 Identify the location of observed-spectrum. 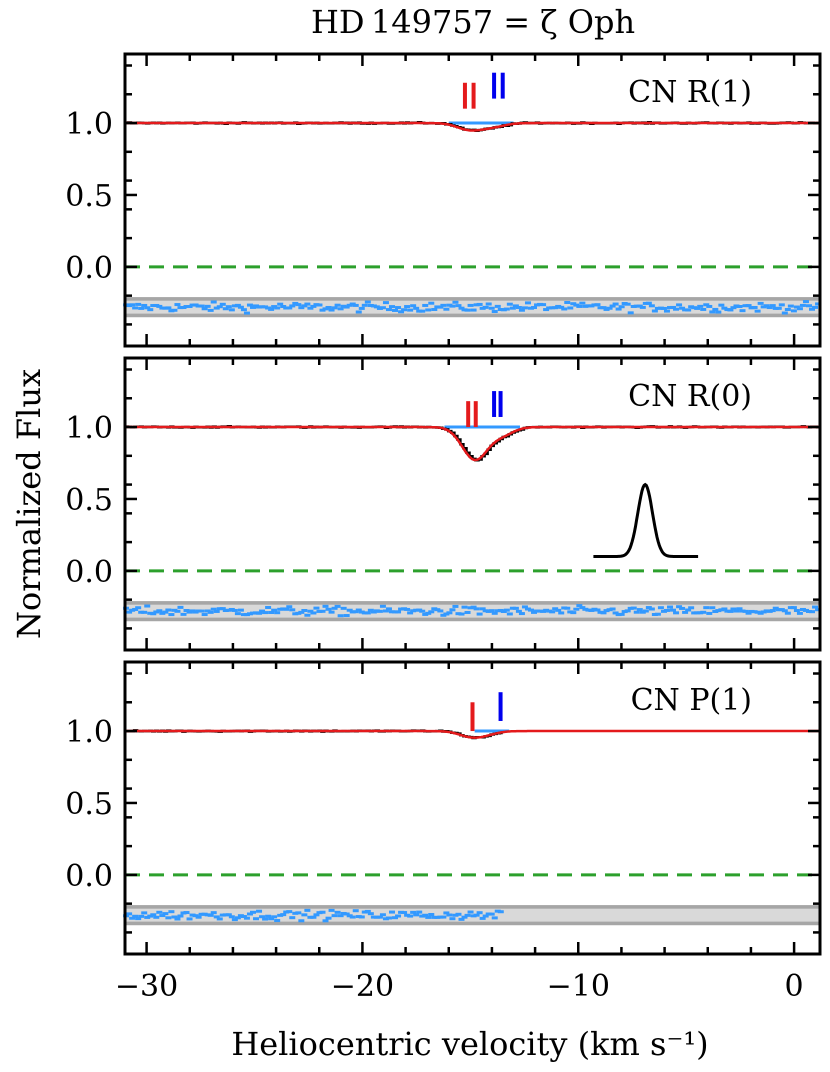
(472, 443).